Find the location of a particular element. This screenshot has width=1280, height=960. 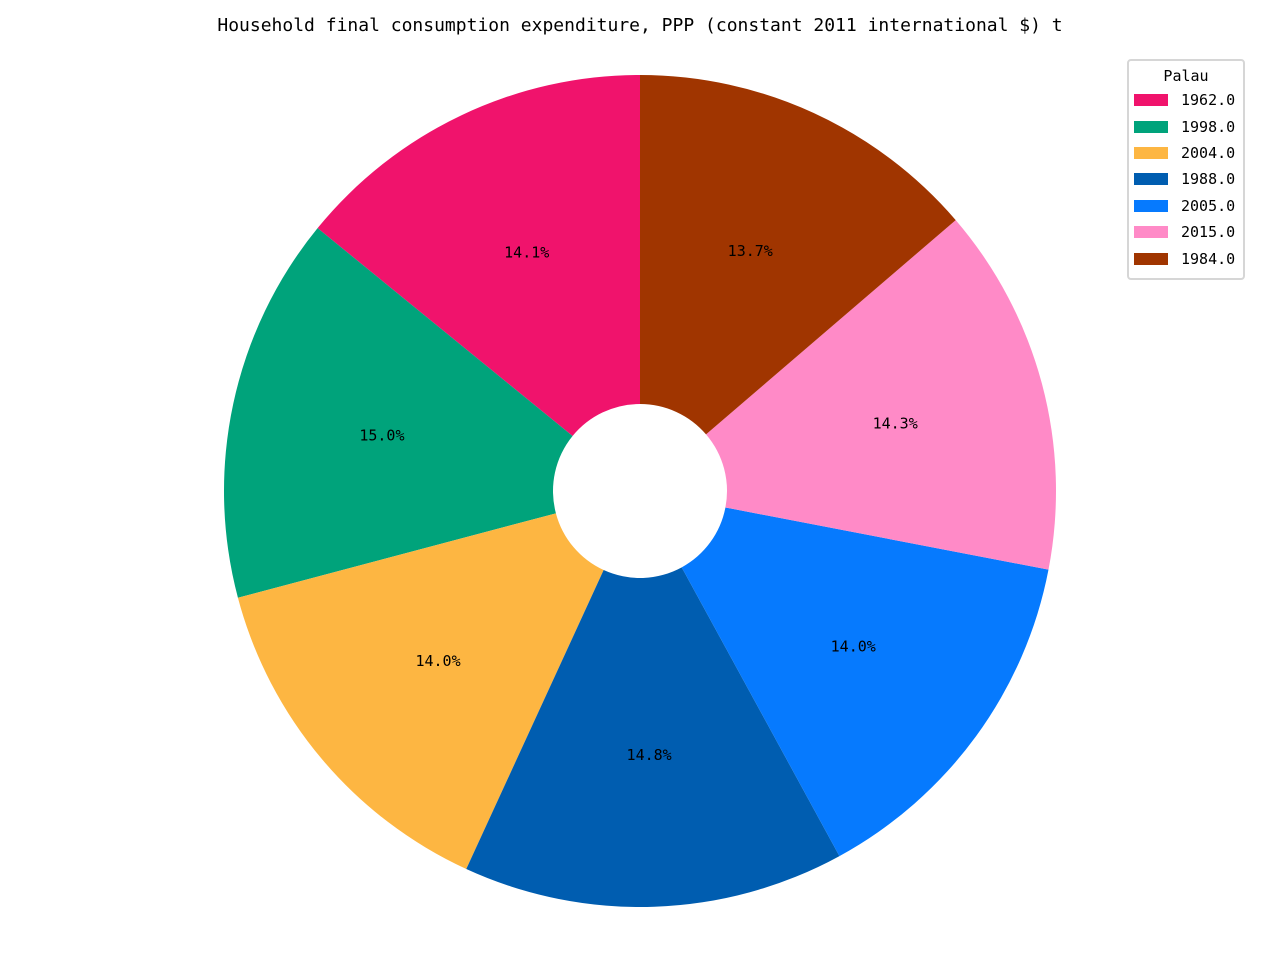

legend-label: 1988.0 is located at coordinates (1208, 179).